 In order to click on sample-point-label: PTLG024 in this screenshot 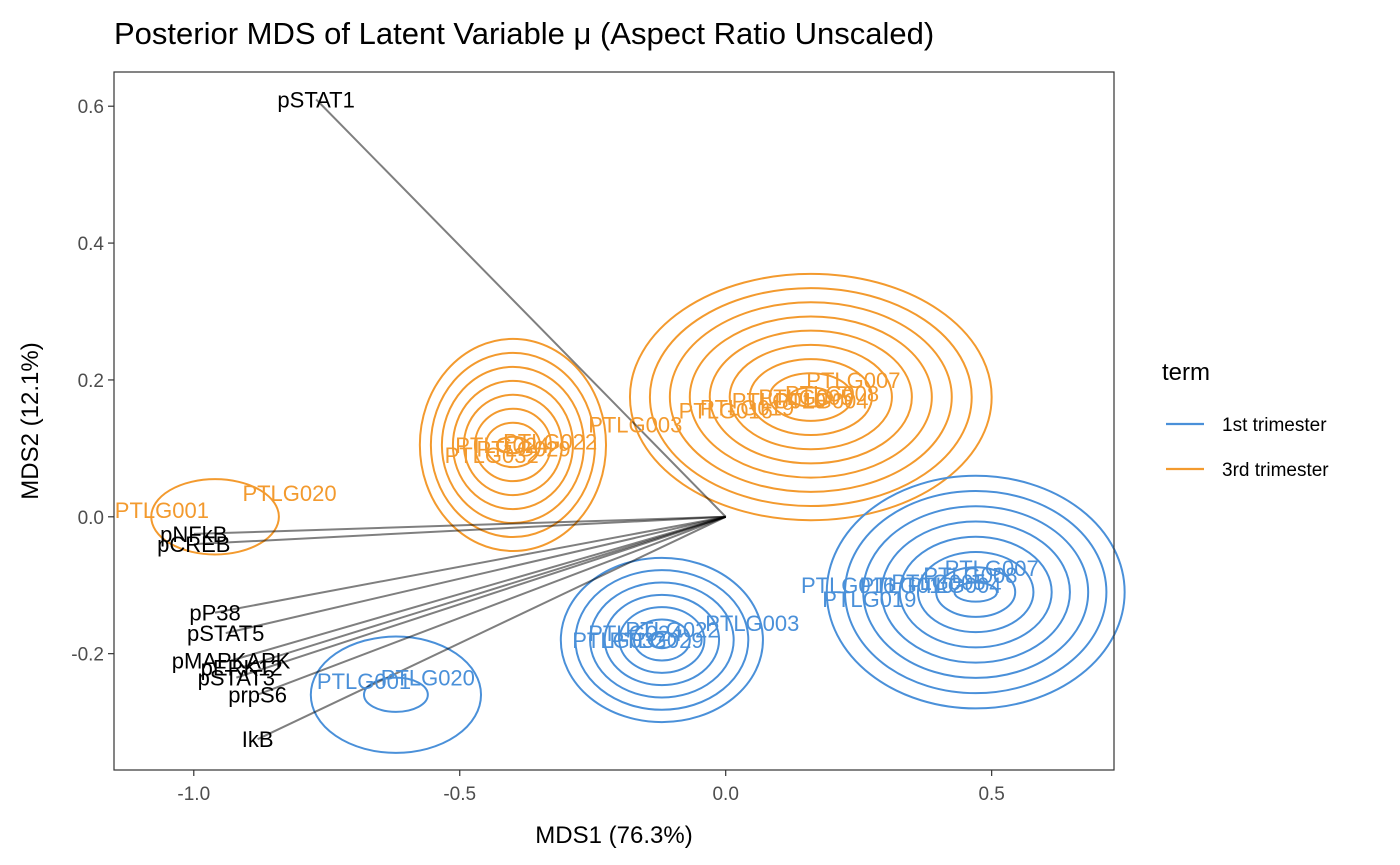, I will do `click(635, 633)`.